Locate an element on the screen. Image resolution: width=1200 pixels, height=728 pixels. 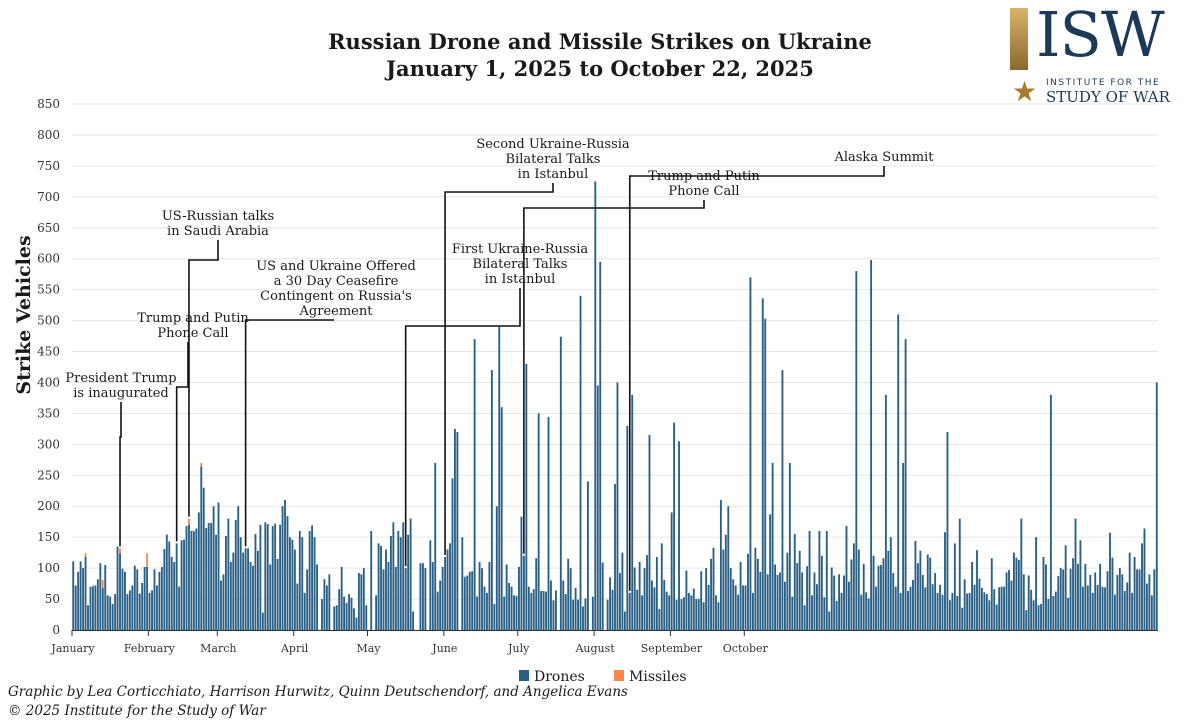
x-tick-label: February is located at coordinates (150, 648).